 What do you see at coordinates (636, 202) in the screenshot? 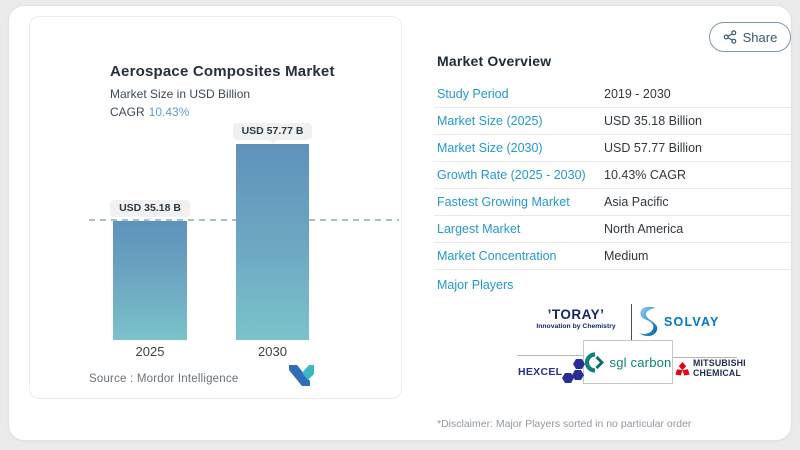
I see `row-value: Asia Pacific` at bounding box center [636, 202].